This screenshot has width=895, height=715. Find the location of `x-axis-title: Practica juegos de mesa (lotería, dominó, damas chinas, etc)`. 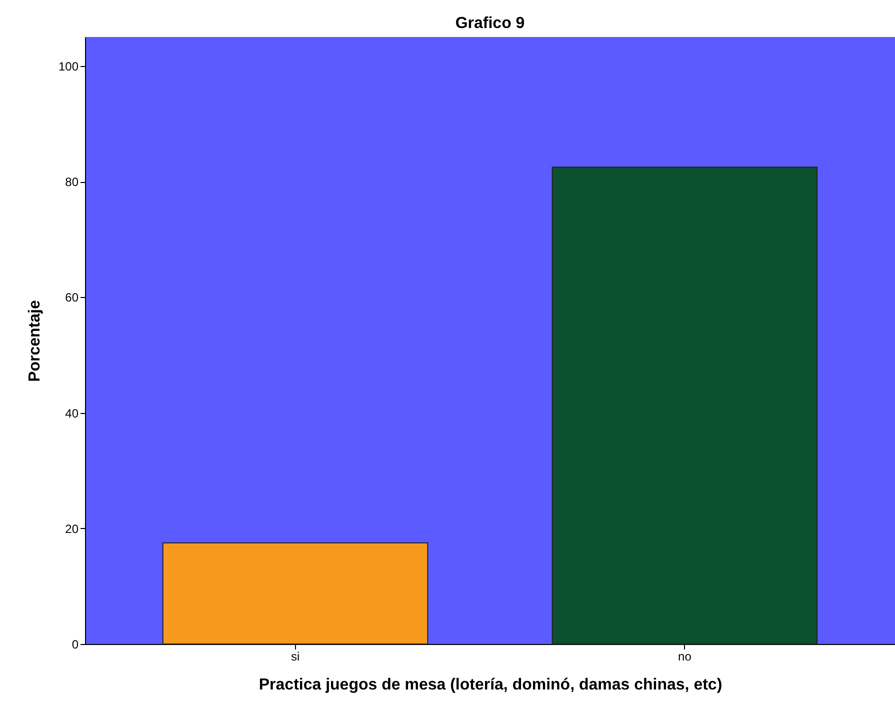

x-axis-title: Practica juegos de mesa (lotería, dominó, damas chinas, etc) is located at coordinates (490, 685).